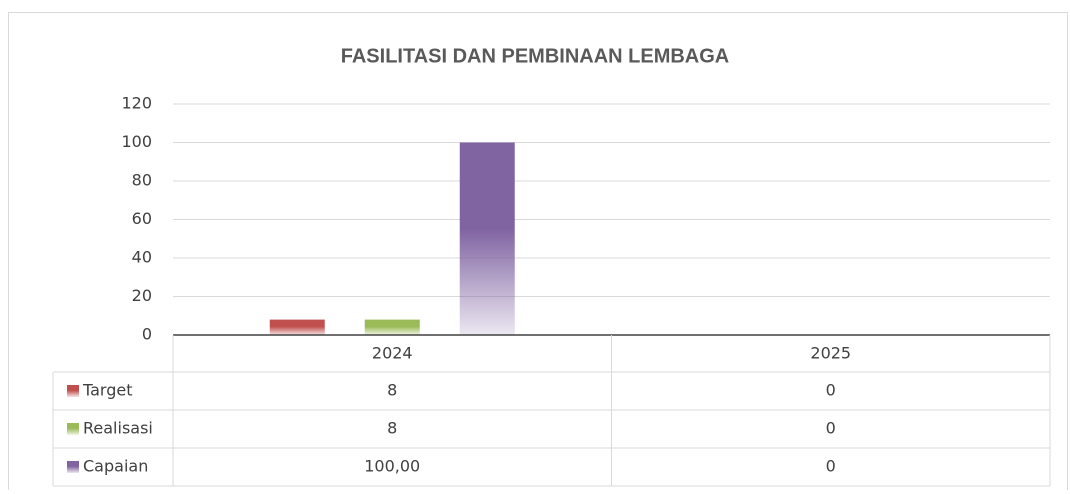 This screenshot has height=494, width=1070. Describe the element at coordinates (136, 103) in the screenshot. I see `y-tick-label: 120` at that location.